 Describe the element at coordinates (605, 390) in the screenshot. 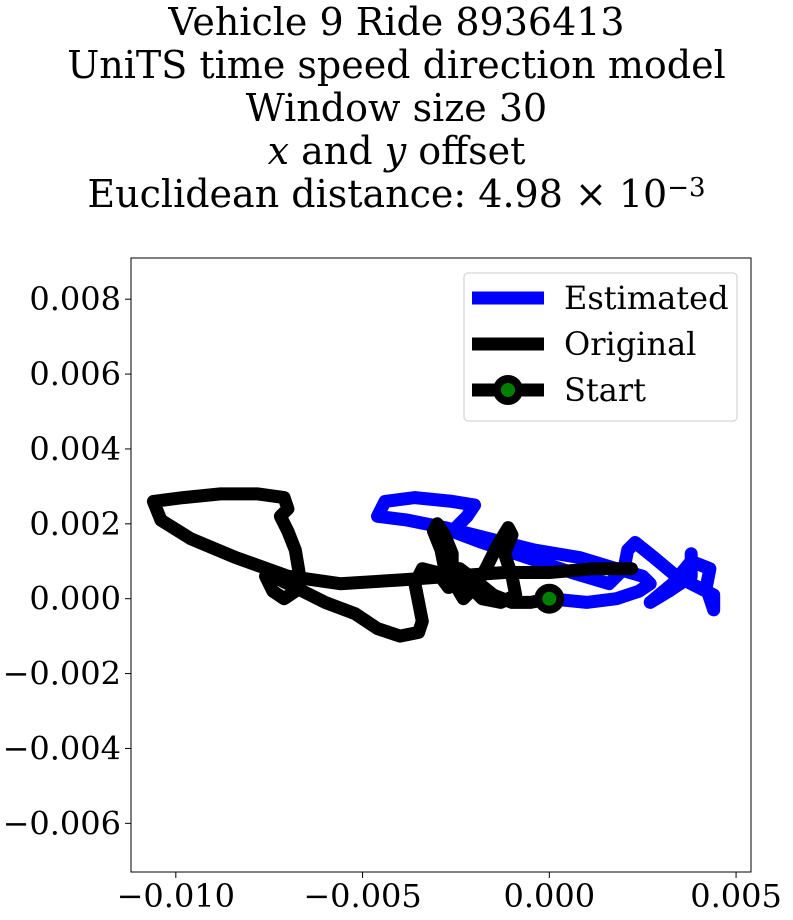

I see `legend-label: Start` at that location.